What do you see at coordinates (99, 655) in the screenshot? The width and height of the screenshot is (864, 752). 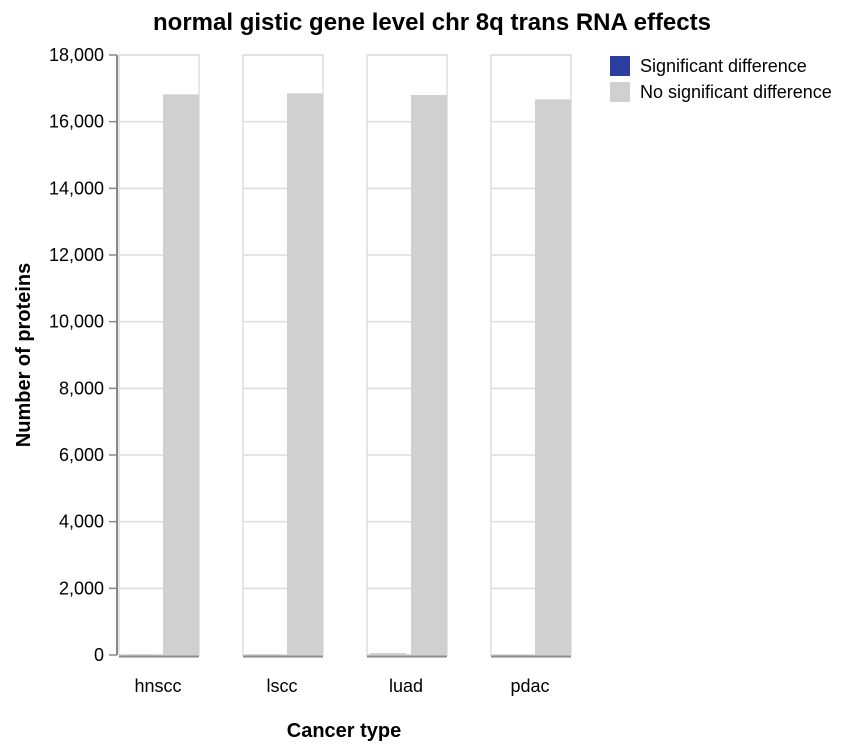 I see `y-tick-label: 0` at bounding box center [99, 655].